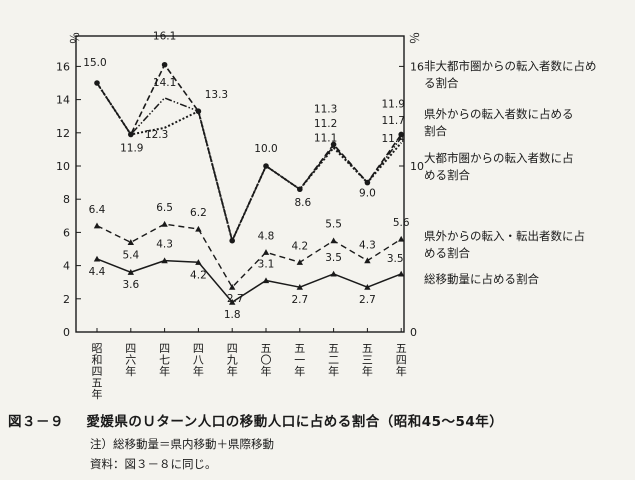  Describe the element at coordinates (302, 203) in the screenshot. I see `data-label: 8.6` at that location.